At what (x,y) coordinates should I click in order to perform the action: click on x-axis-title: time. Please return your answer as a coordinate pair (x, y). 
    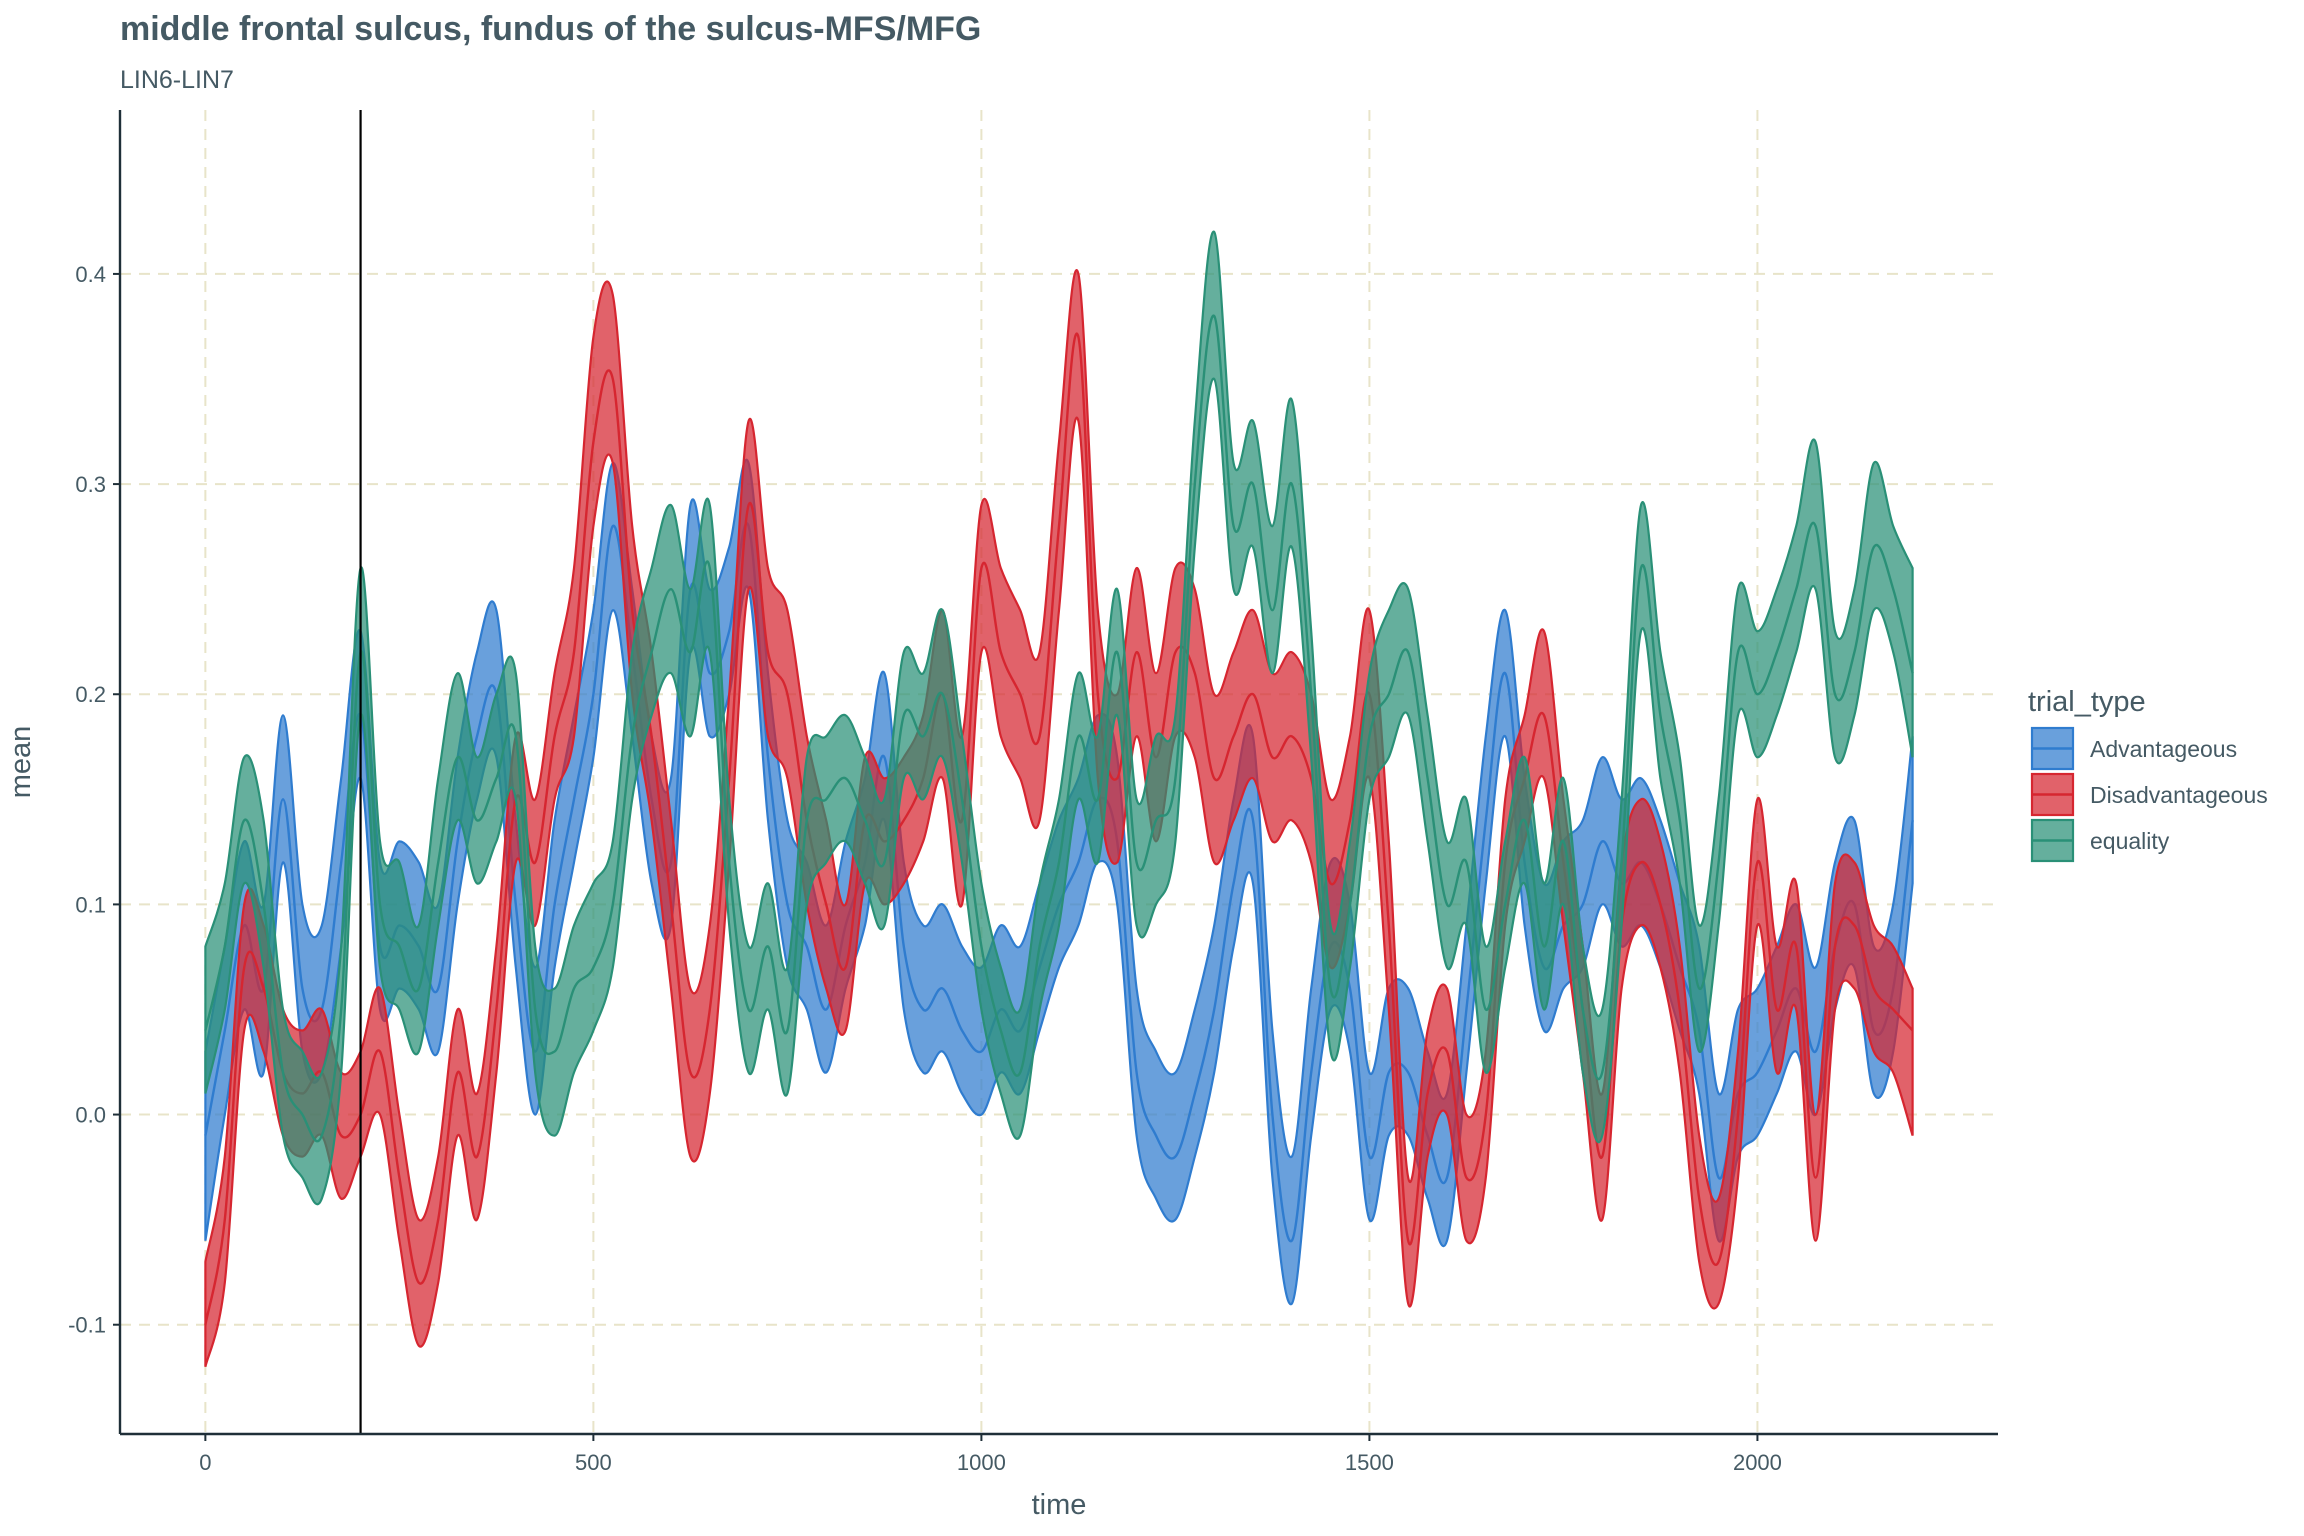
    Looking at the image, I should click on (1059, 1505).